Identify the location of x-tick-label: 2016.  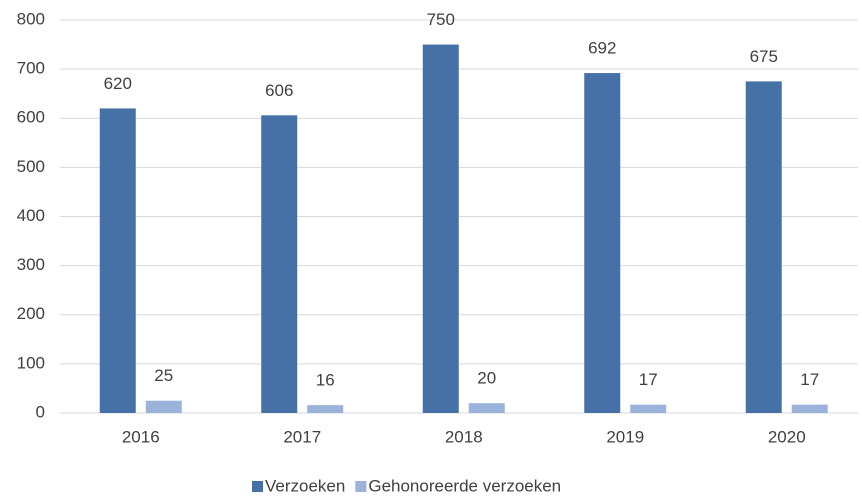
(141, 436).